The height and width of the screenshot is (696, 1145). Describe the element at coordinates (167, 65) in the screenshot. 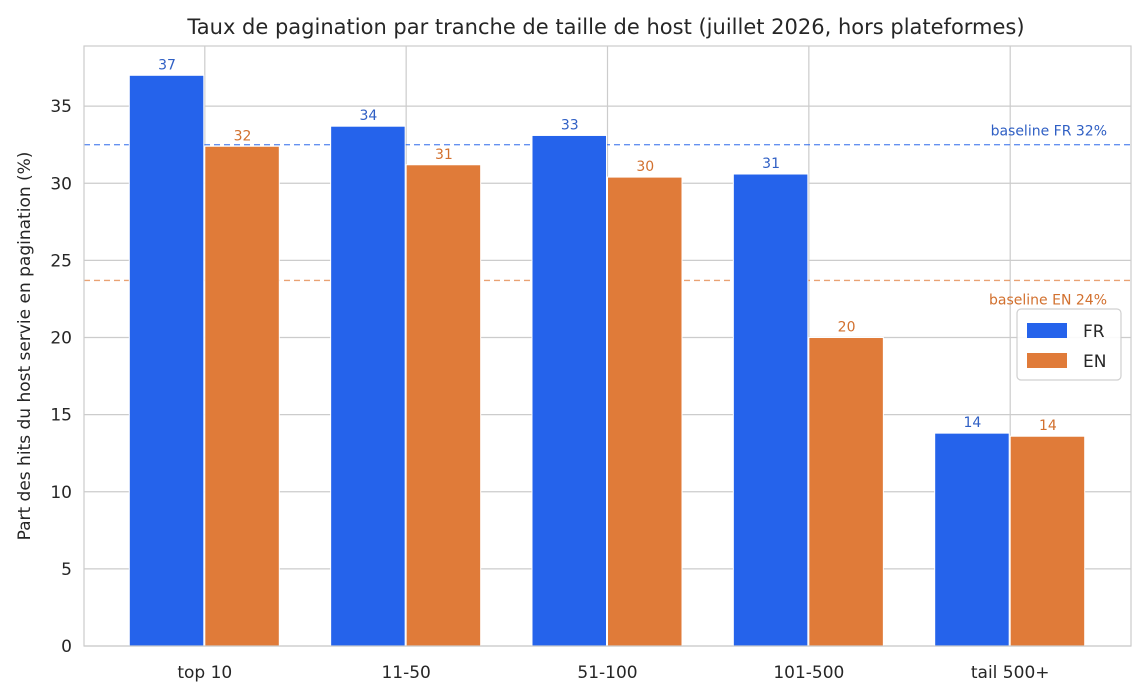

I see `bar-value-label: 37` at that location.